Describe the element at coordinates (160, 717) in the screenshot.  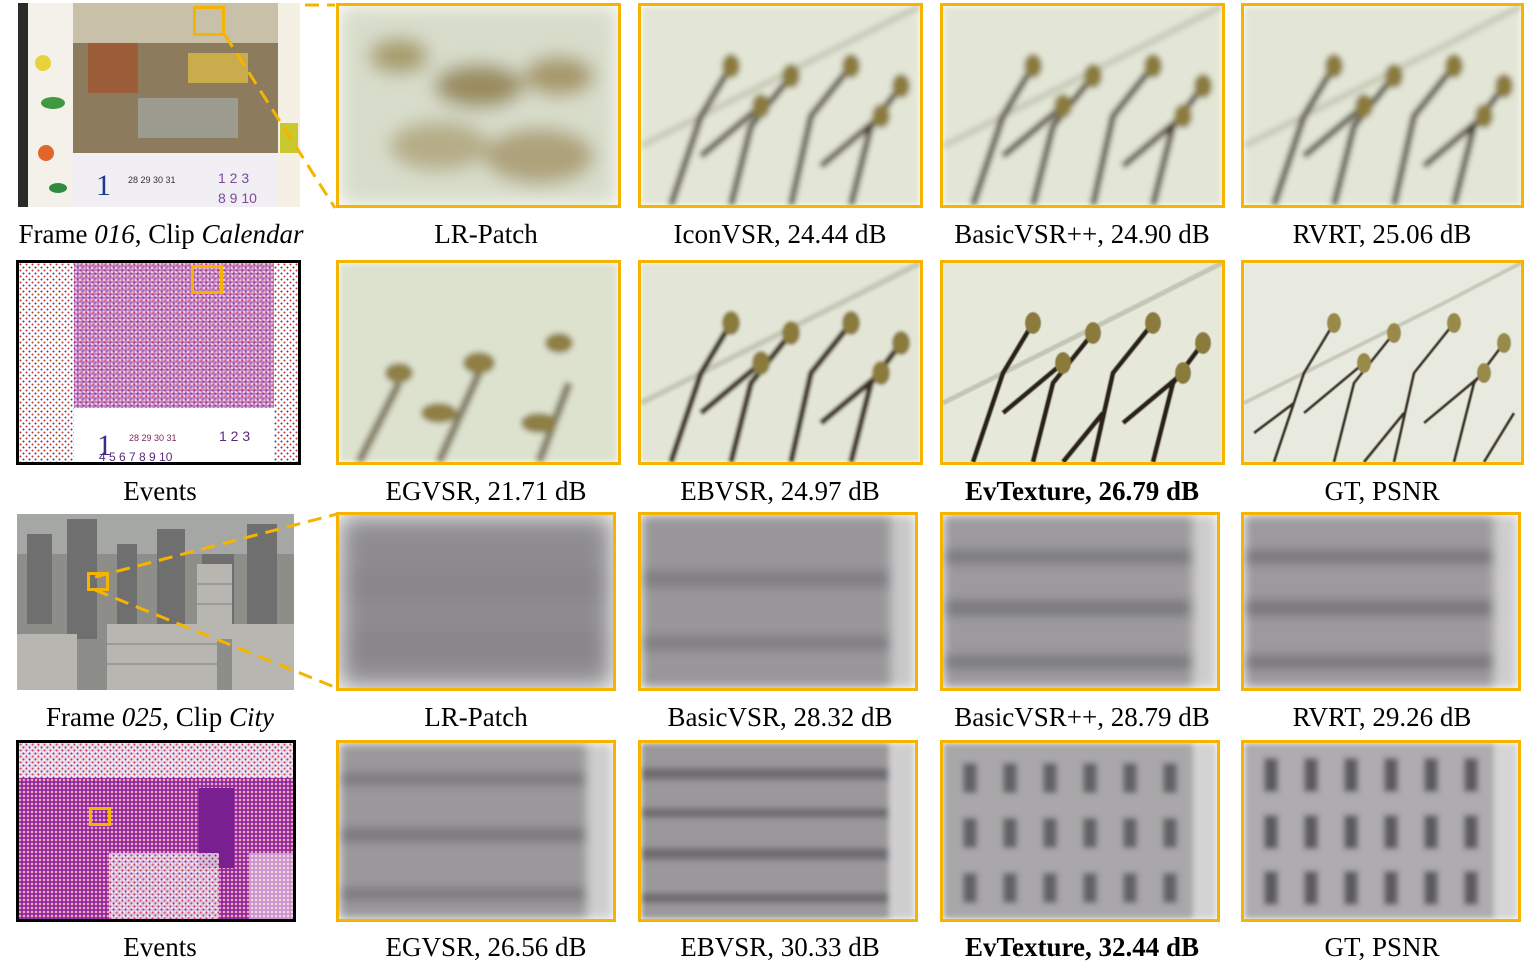
I see `thumb-caption: Frame 025, Clip City` at that location.